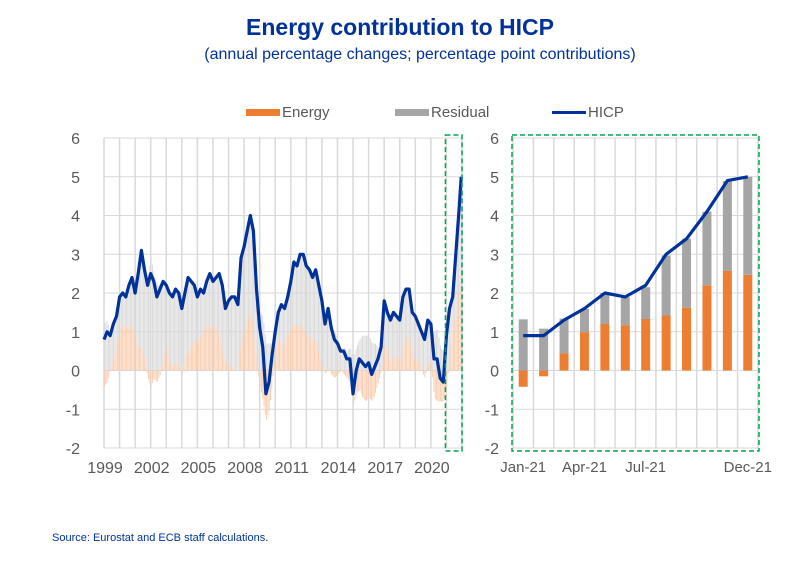 This screenshot has width=800, height=577. What do you see at coordinates (432, 468) in the screenshot?
I see `left-x-tick-label: 2020` at bounding box center [432, 468].